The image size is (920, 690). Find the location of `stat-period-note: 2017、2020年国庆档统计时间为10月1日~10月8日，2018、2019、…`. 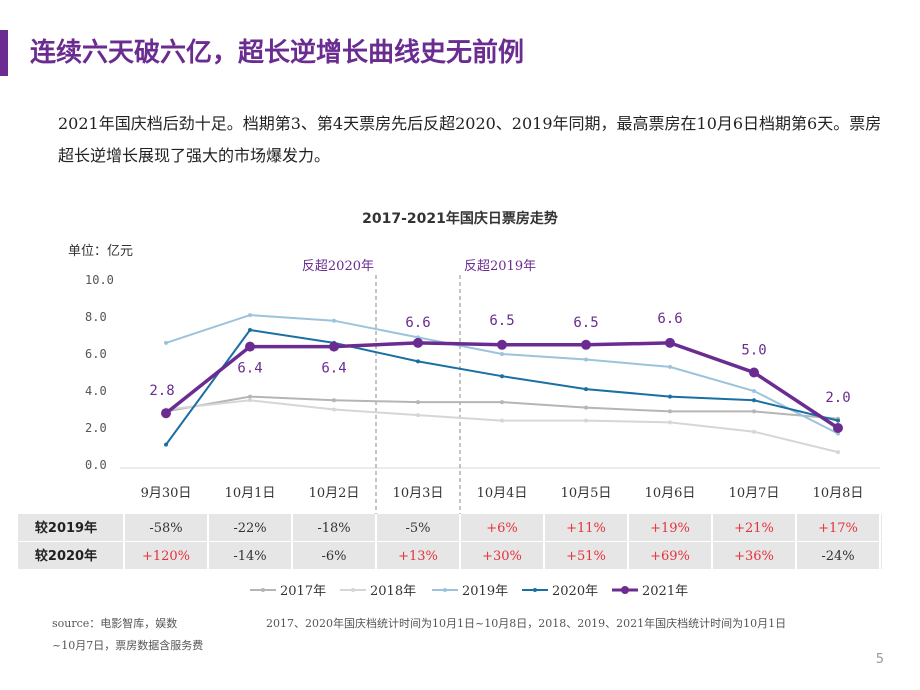

stat-period-note: 2017、2020年国庆档统计时间为10月1日~10月8日，2018、2019、… is located at coordinates (526, 623).